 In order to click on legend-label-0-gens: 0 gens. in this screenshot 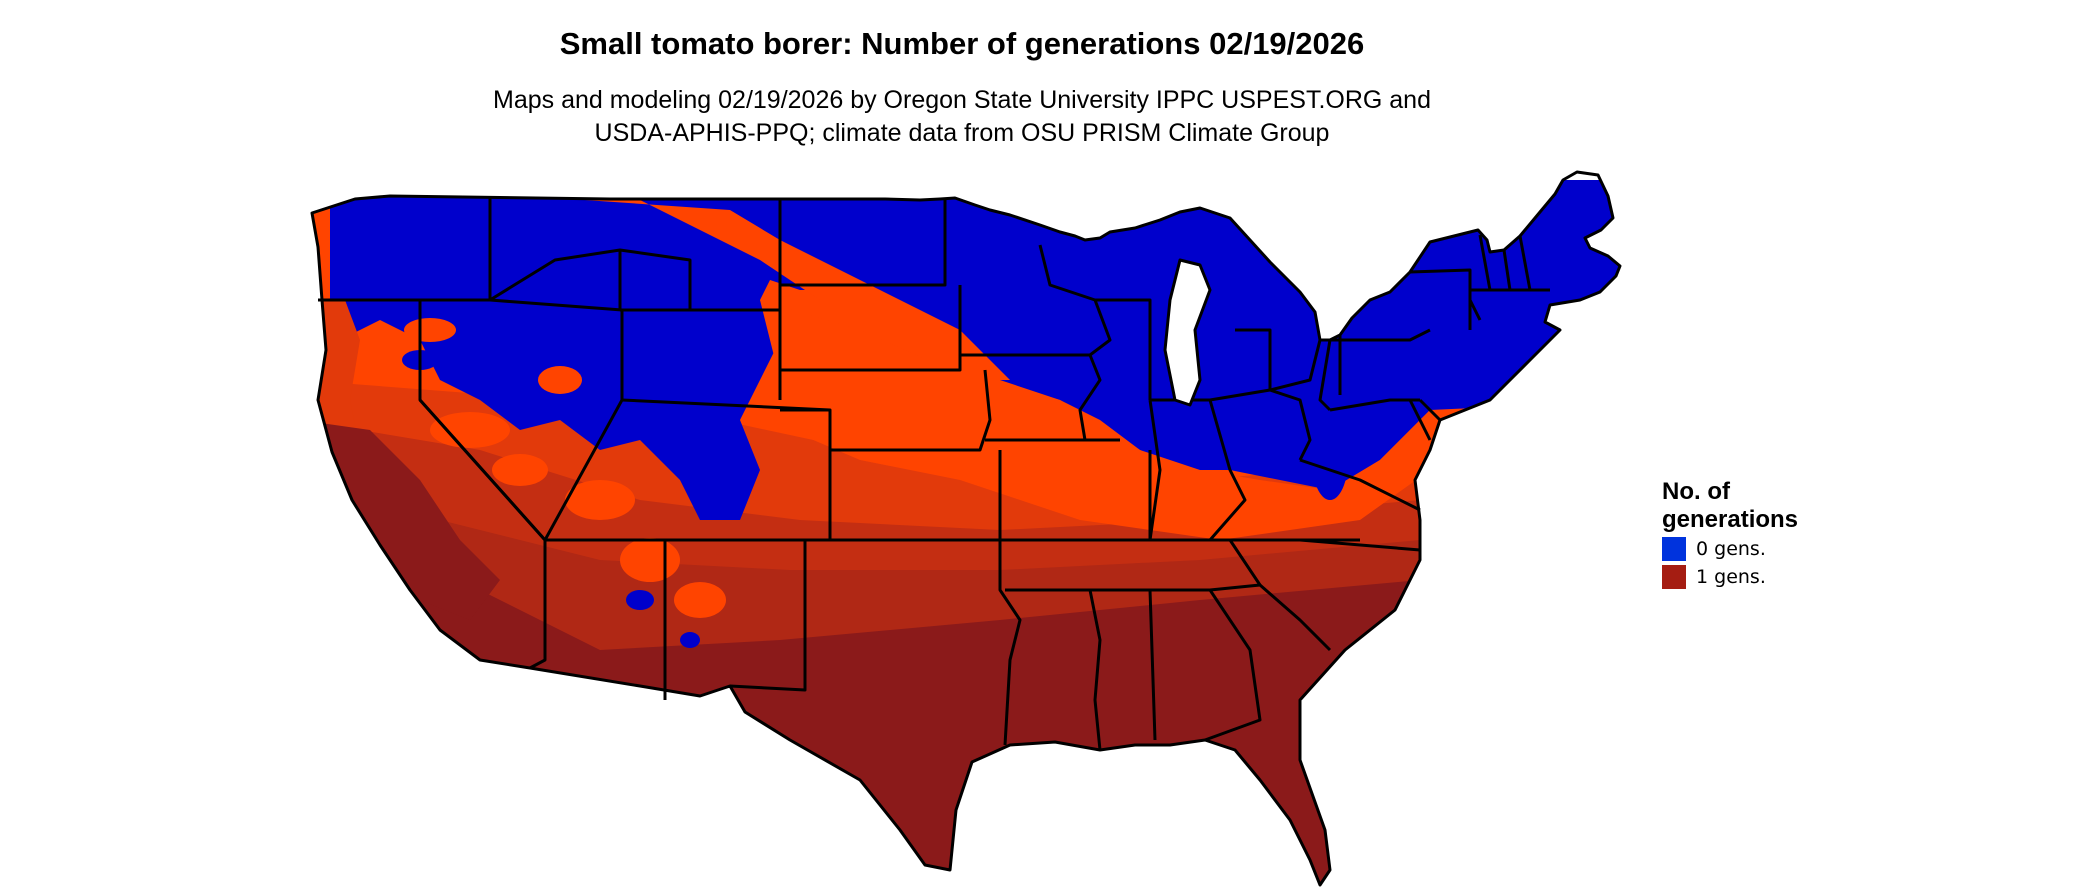, I will do `click(1731, 549)`.